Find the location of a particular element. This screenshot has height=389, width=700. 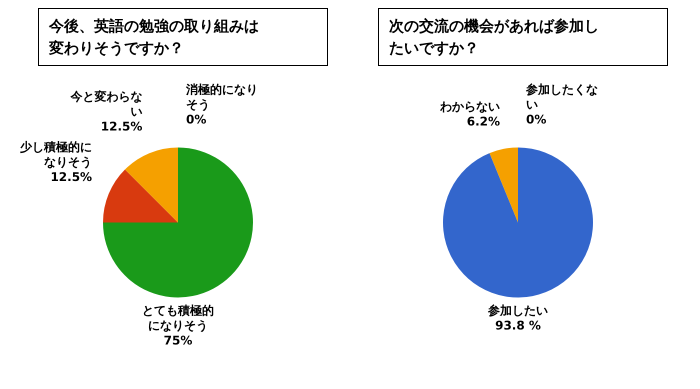

data-label: 75% is located at coordinates (178, 341).